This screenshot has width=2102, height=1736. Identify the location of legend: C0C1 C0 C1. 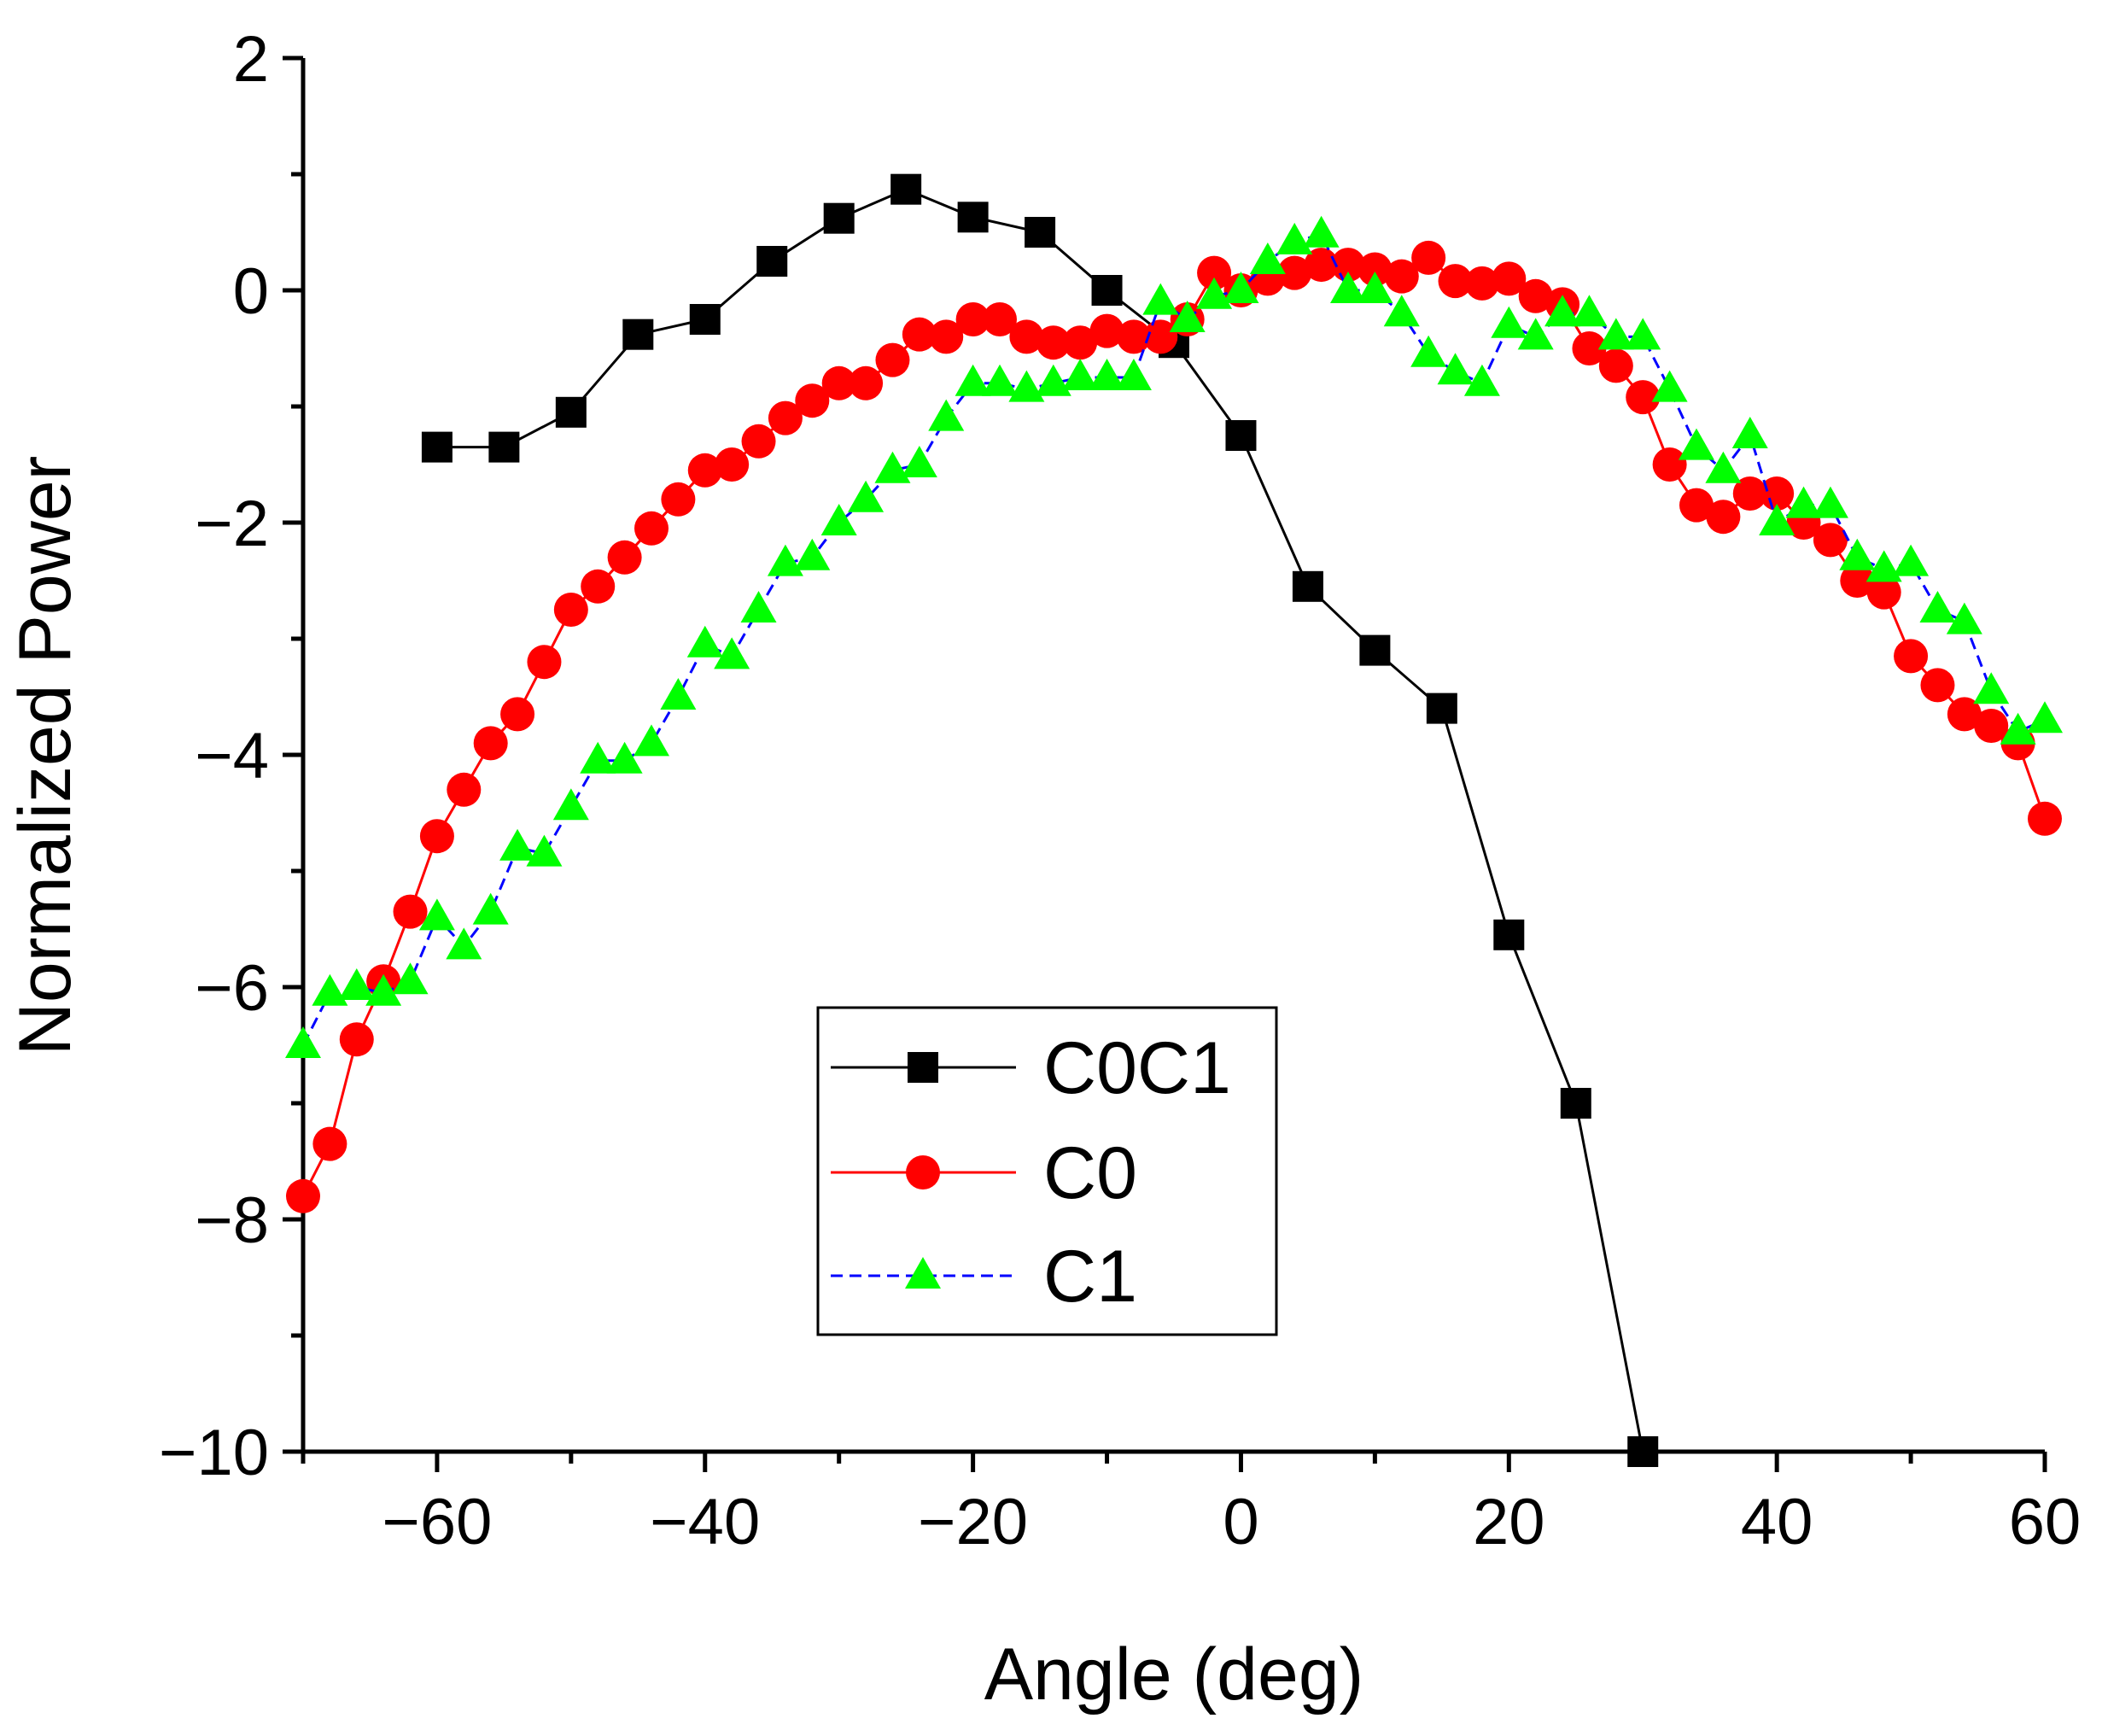
(1047, 1171).